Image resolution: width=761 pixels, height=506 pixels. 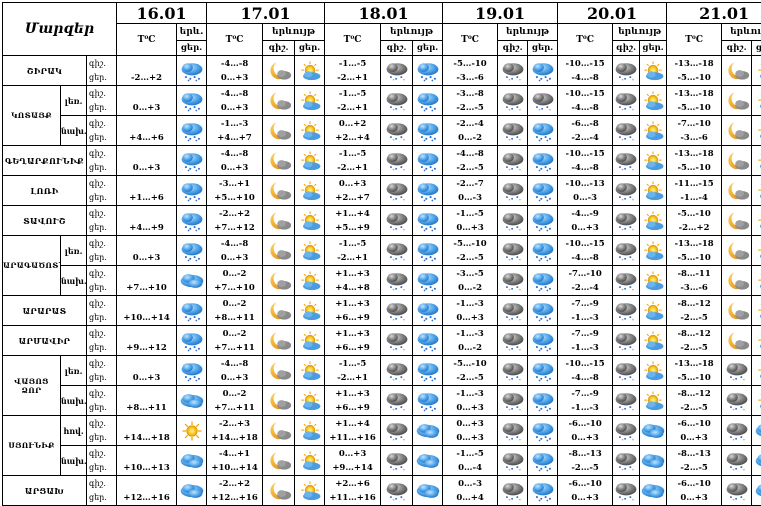 What do you see at coordinates (234, 468) in the screenshot?
I see `temp-day: +10…+14` at bounding box center [234, 468].